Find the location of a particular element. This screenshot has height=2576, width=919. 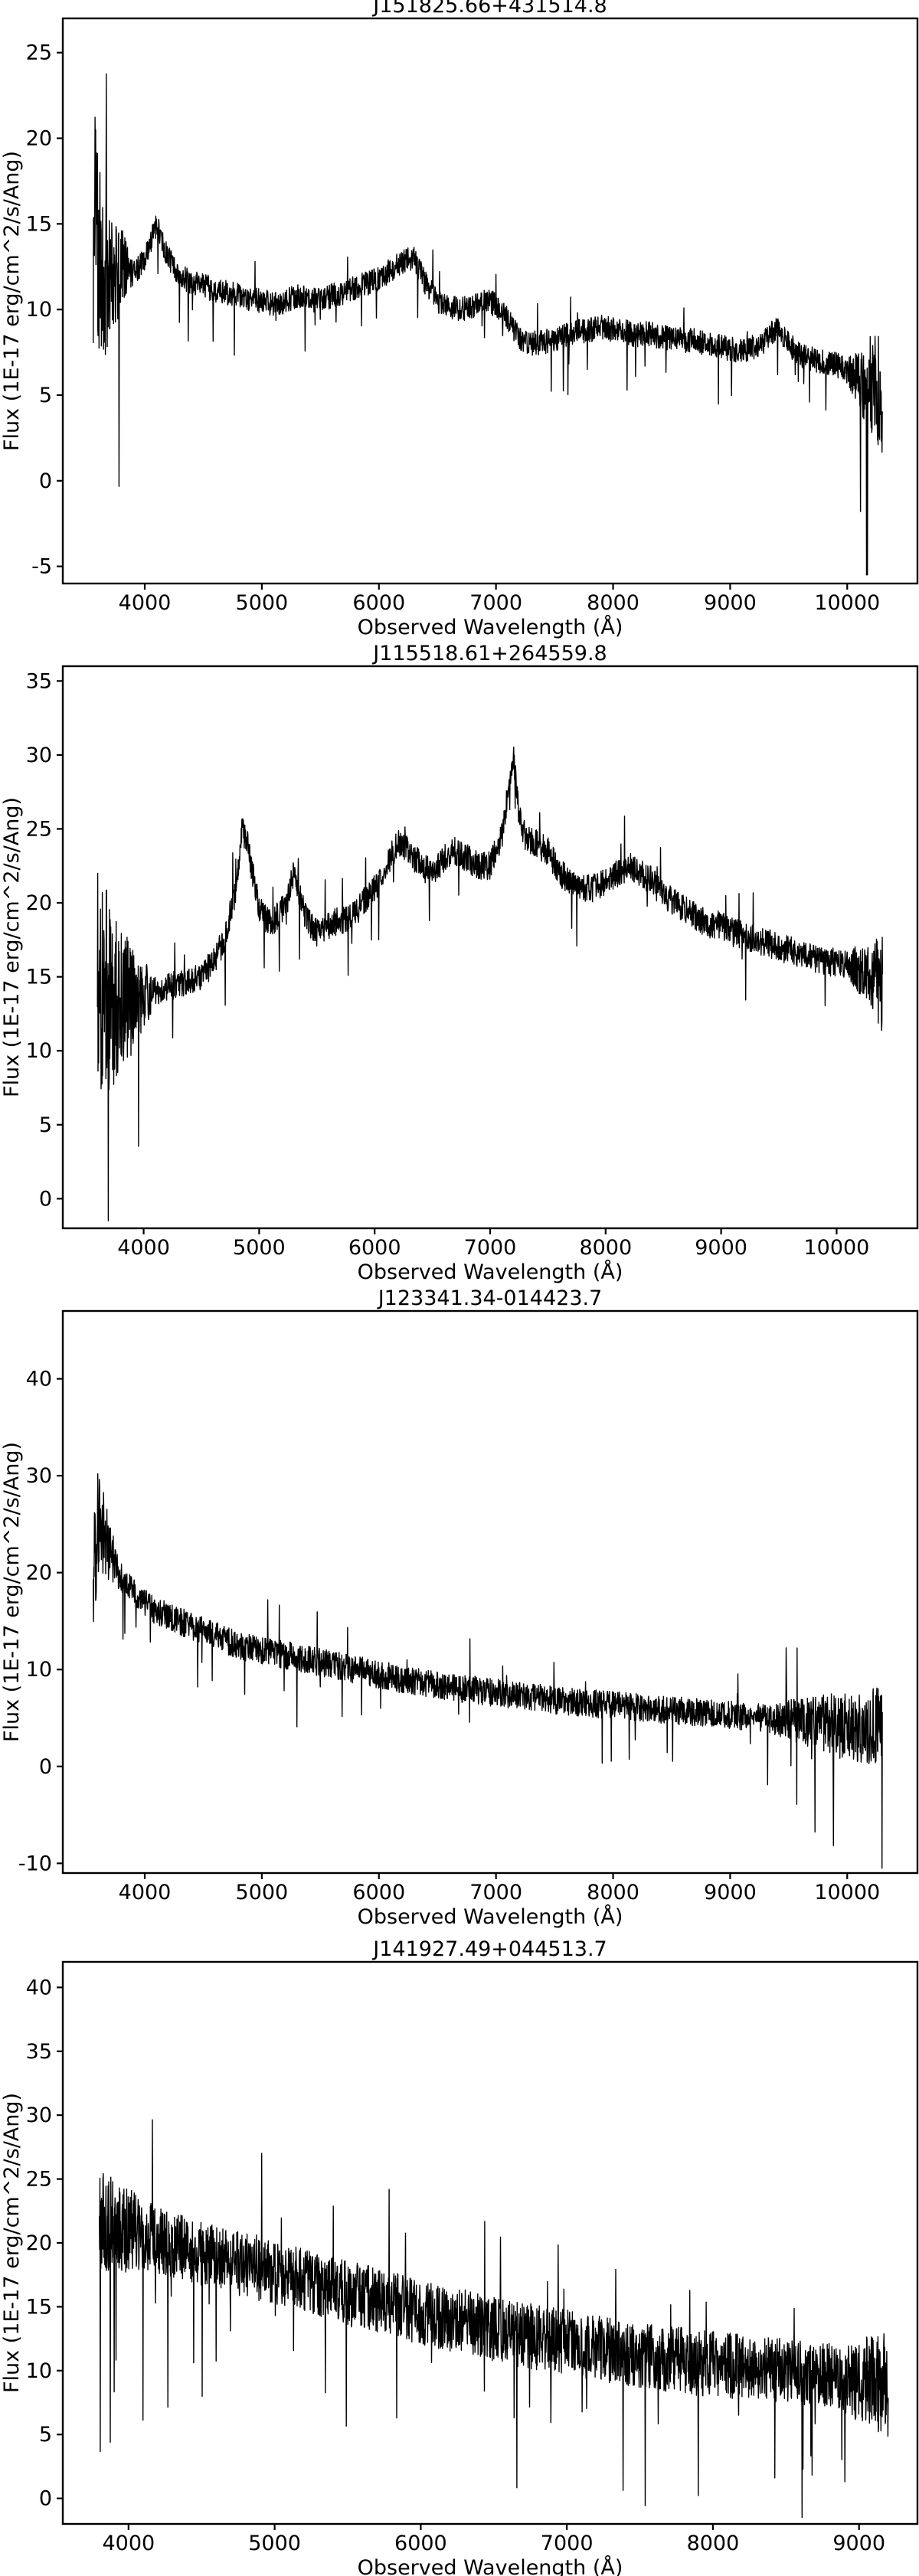

y-tick-label: -5 is located at coordinates (41, 567).